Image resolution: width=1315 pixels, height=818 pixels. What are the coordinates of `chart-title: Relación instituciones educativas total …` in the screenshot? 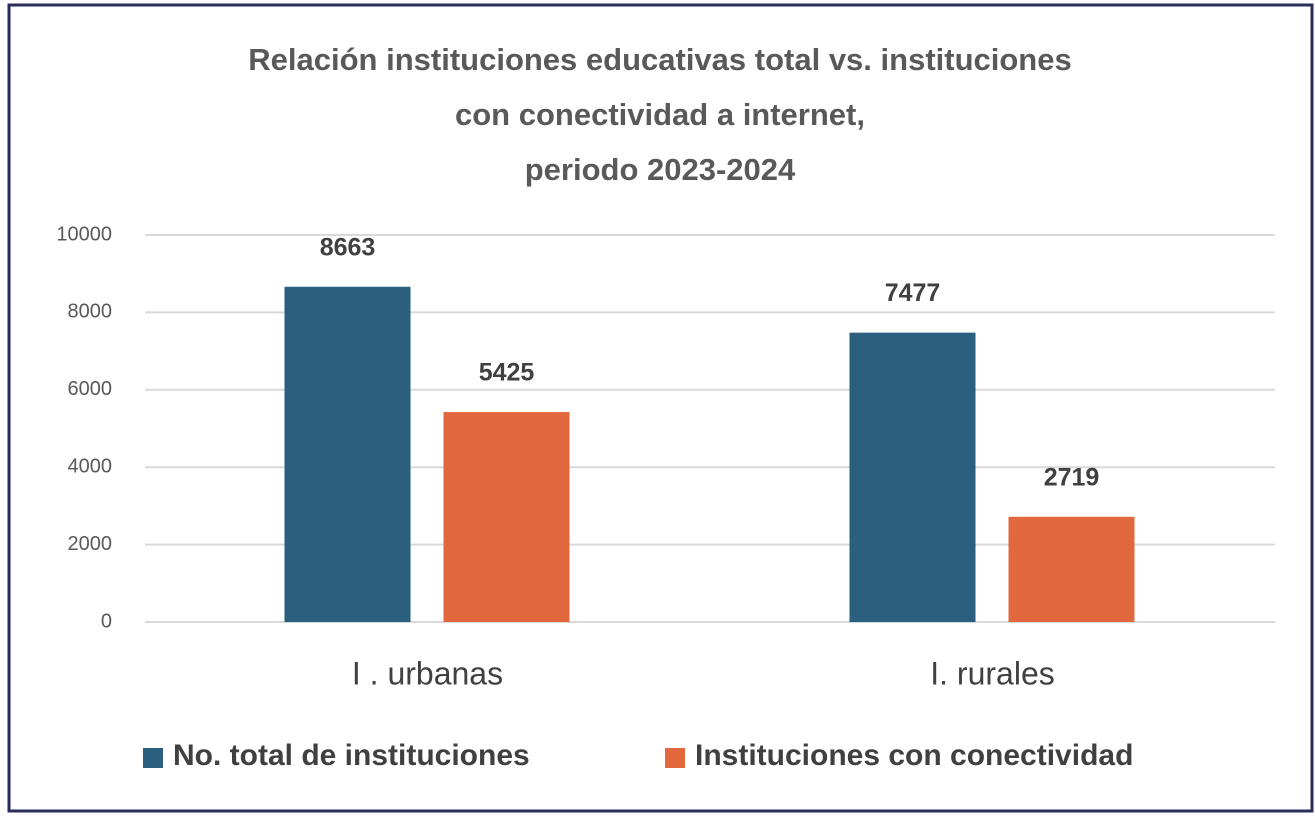 It's located at (659, 59).